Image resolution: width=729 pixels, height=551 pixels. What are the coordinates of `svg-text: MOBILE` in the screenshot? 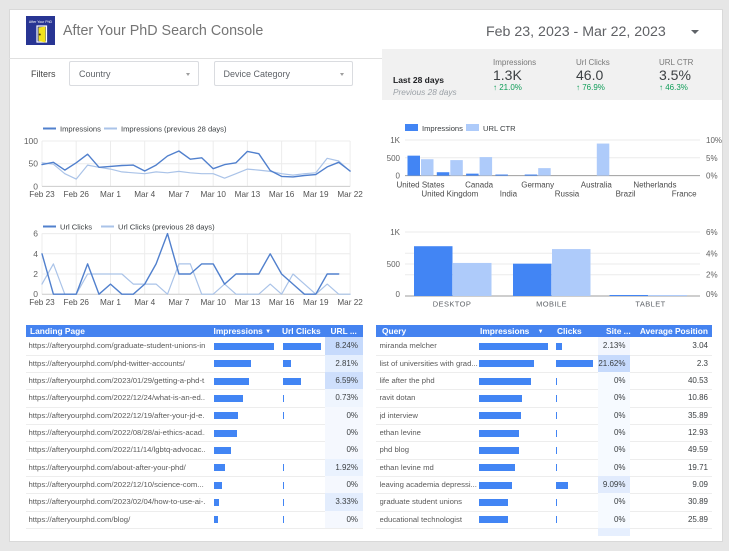 It's located at (551, 304).